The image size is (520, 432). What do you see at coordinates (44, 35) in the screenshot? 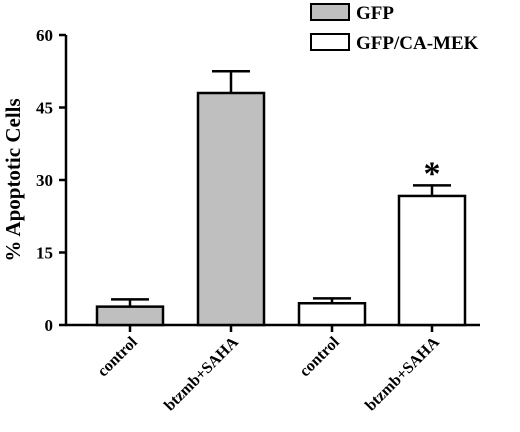
I see `y-tick-label: 60` at bounding box center [44, 35].